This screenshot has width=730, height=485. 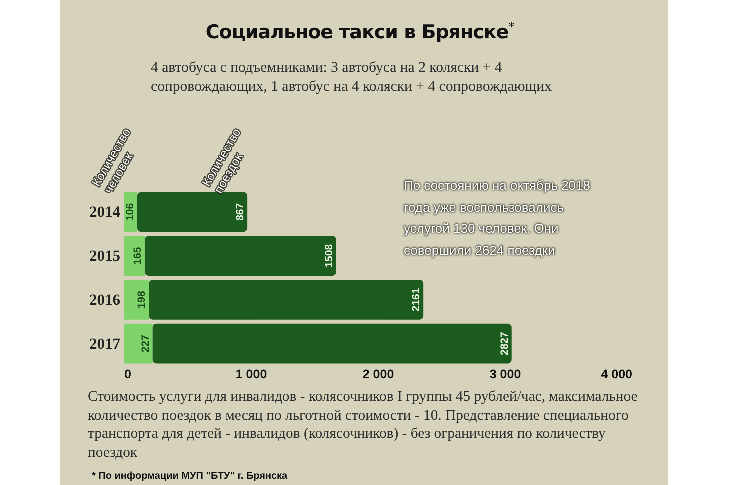 I want to click on y-tick-label: 2015, so click(x=105, y=257).